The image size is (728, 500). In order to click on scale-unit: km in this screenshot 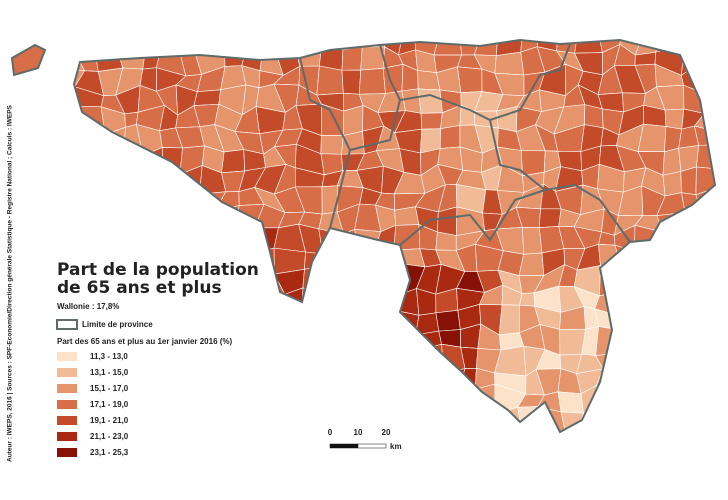, I will do `click(396, 446)`.